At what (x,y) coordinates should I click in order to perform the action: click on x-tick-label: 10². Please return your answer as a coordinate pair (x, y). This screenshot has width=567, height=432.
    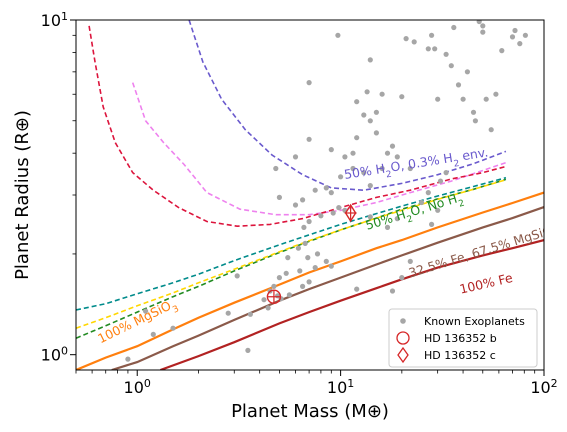
    Looking at the image, I should click on (543, 387).